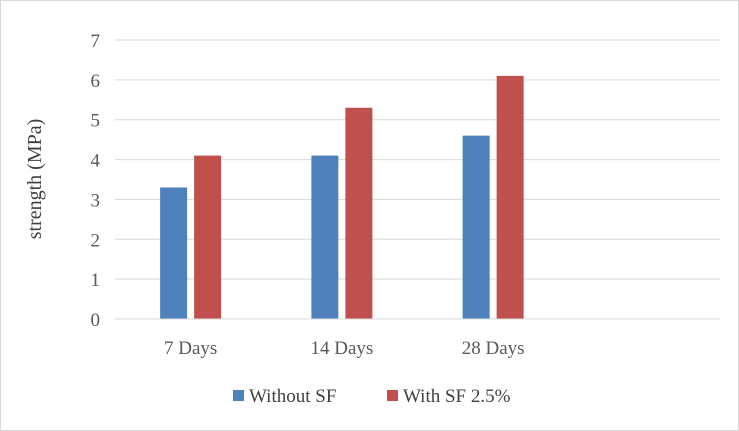 This screenshot has height=431, width=739. I want to click on y-axis-title: strength (MPa), so click(35, 179).